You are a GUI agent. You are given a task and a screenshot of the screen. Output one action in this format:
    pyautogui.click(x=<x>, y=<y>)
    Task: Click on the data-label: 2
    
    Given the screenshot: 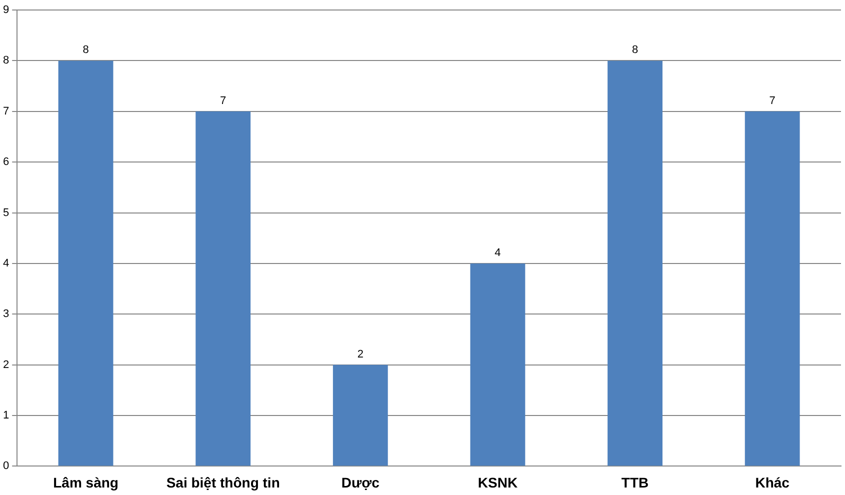 What is the action you would take?
    pyautogui.click(x=360, y=354)
    